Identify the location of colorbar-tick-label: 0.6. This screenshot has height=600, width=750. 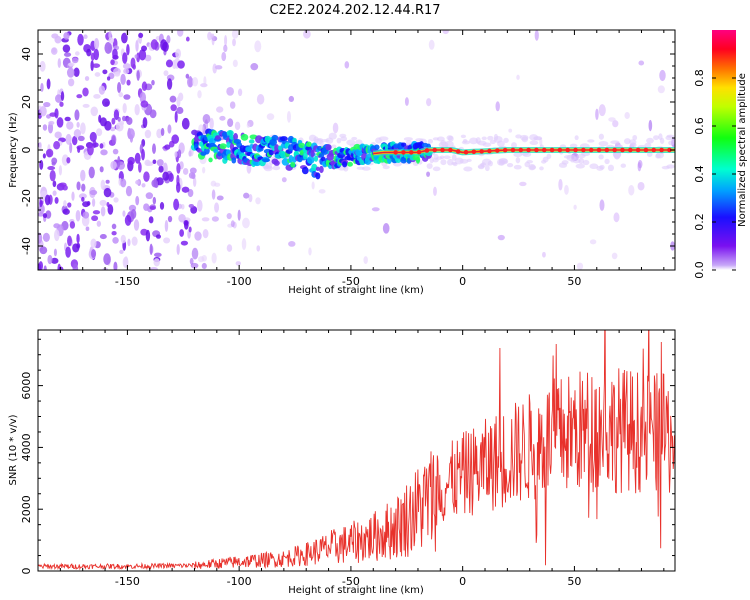
(699, 126).